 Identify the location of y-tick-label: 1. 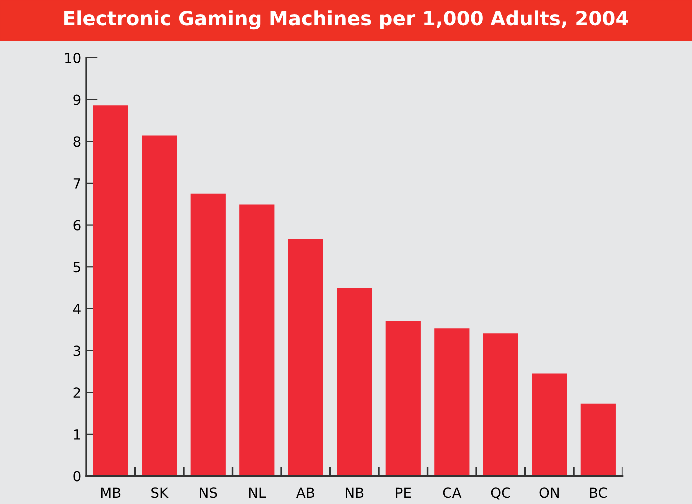
(77, 435).